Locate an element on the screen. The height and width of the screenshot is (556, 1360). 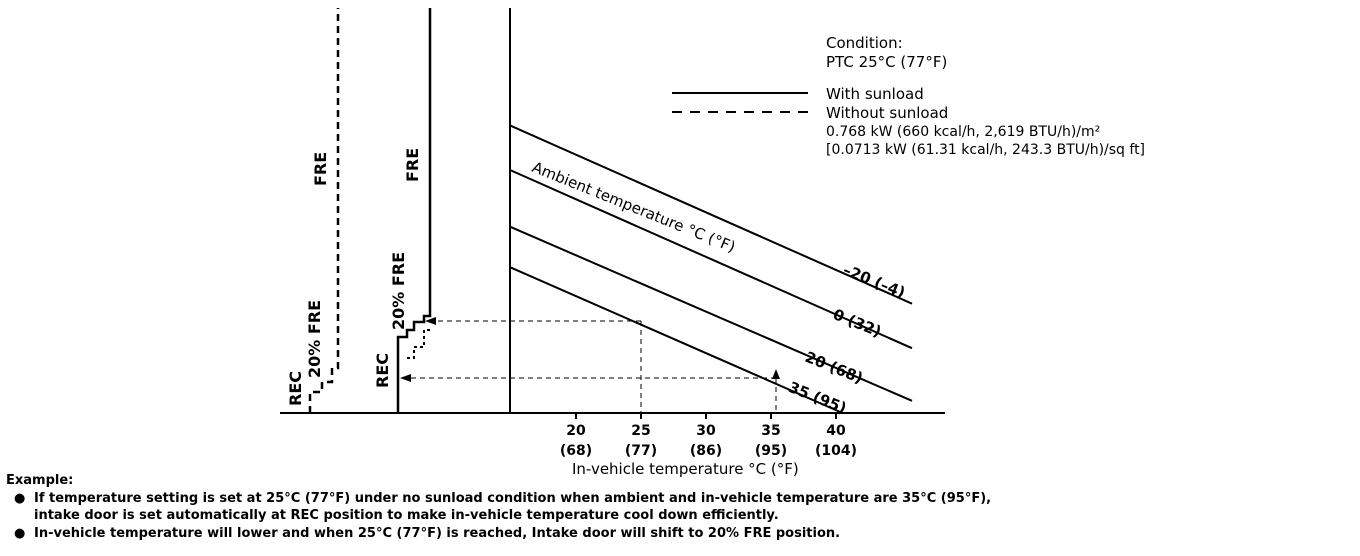
x-tick-label-c: 25 is located at coordinates (640, 431).